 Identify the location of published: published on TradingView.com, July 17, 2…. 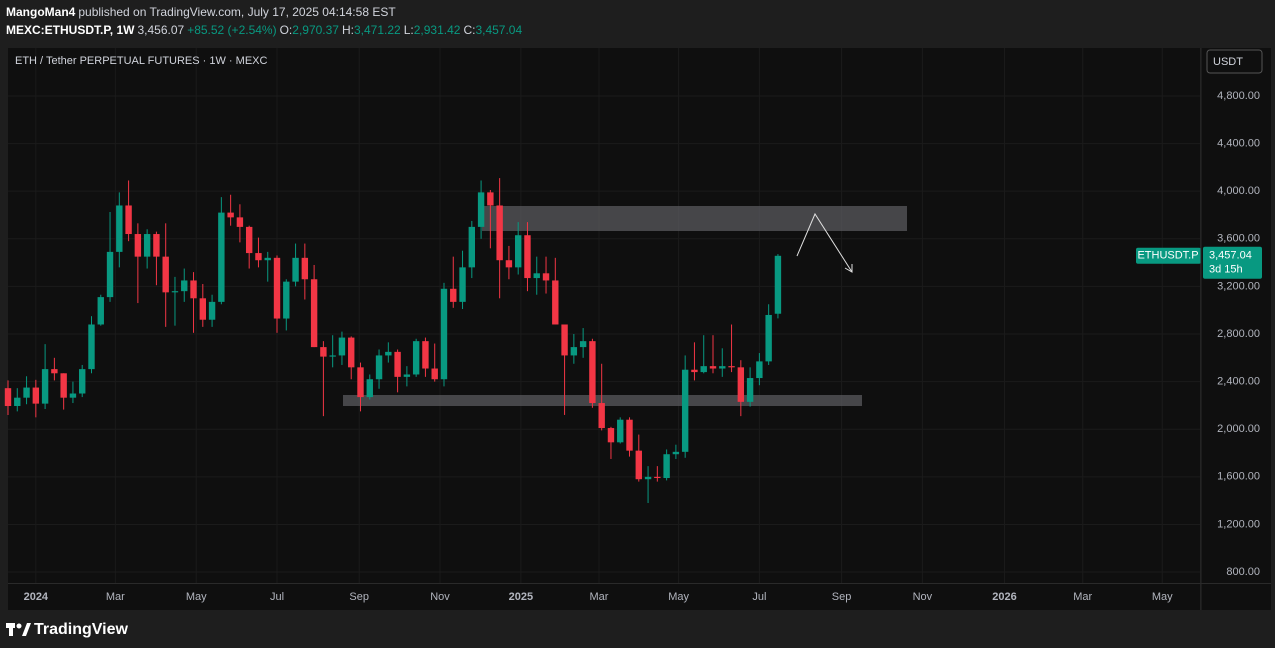
(237, 12).